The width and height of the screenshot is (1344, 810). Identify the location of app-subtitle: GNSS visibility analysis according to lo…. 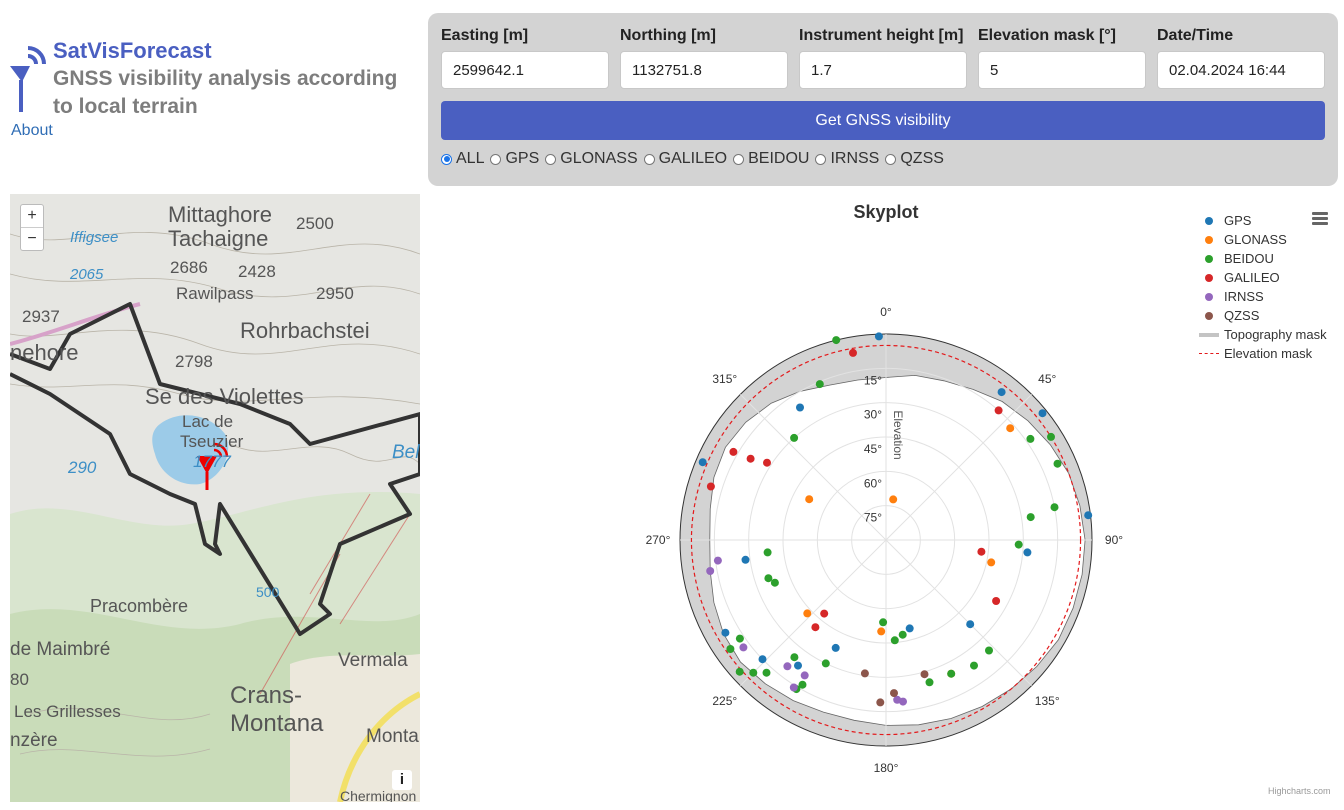
(225, 92).